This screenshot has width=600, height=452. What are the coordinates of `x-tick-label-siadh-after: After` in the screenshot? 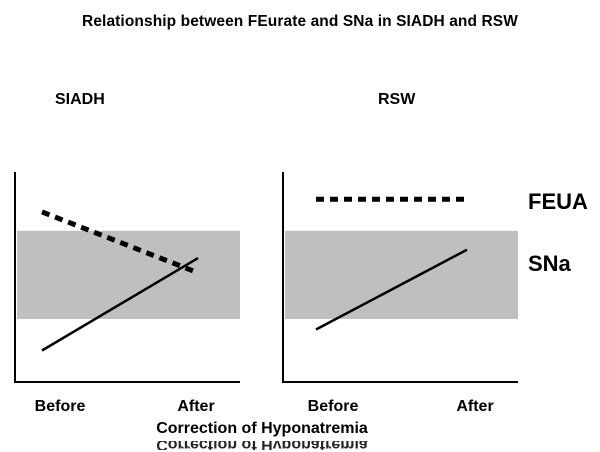 It's located at (196, 406).